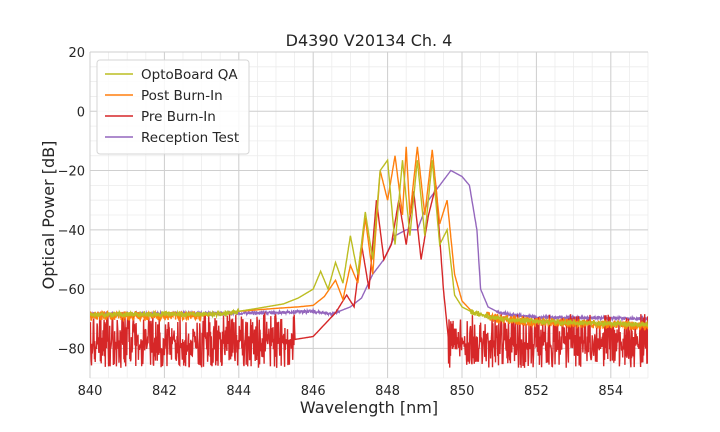 This screenshot has width=720, height=432. Describe the element at coordinates (48, 215) in the screenshot. I see `y-axis-label: Optical Power [dB]` at that location.